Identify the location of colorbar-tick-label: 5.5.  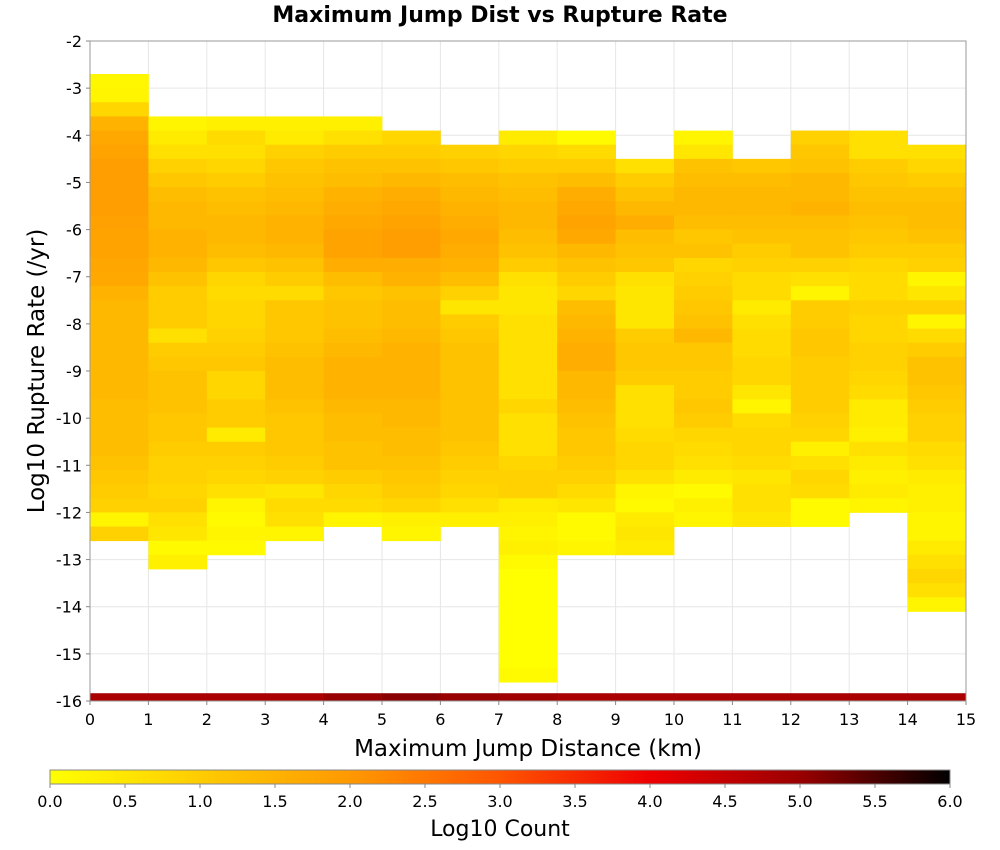
(874, 801).